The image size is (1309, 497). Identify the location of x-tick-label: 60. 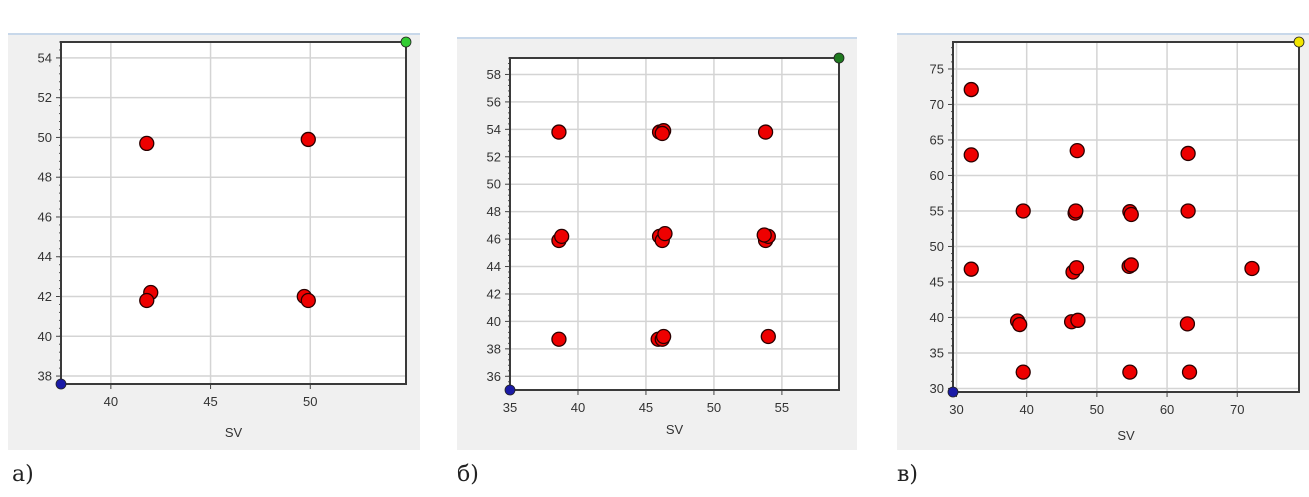
(1167, 409).